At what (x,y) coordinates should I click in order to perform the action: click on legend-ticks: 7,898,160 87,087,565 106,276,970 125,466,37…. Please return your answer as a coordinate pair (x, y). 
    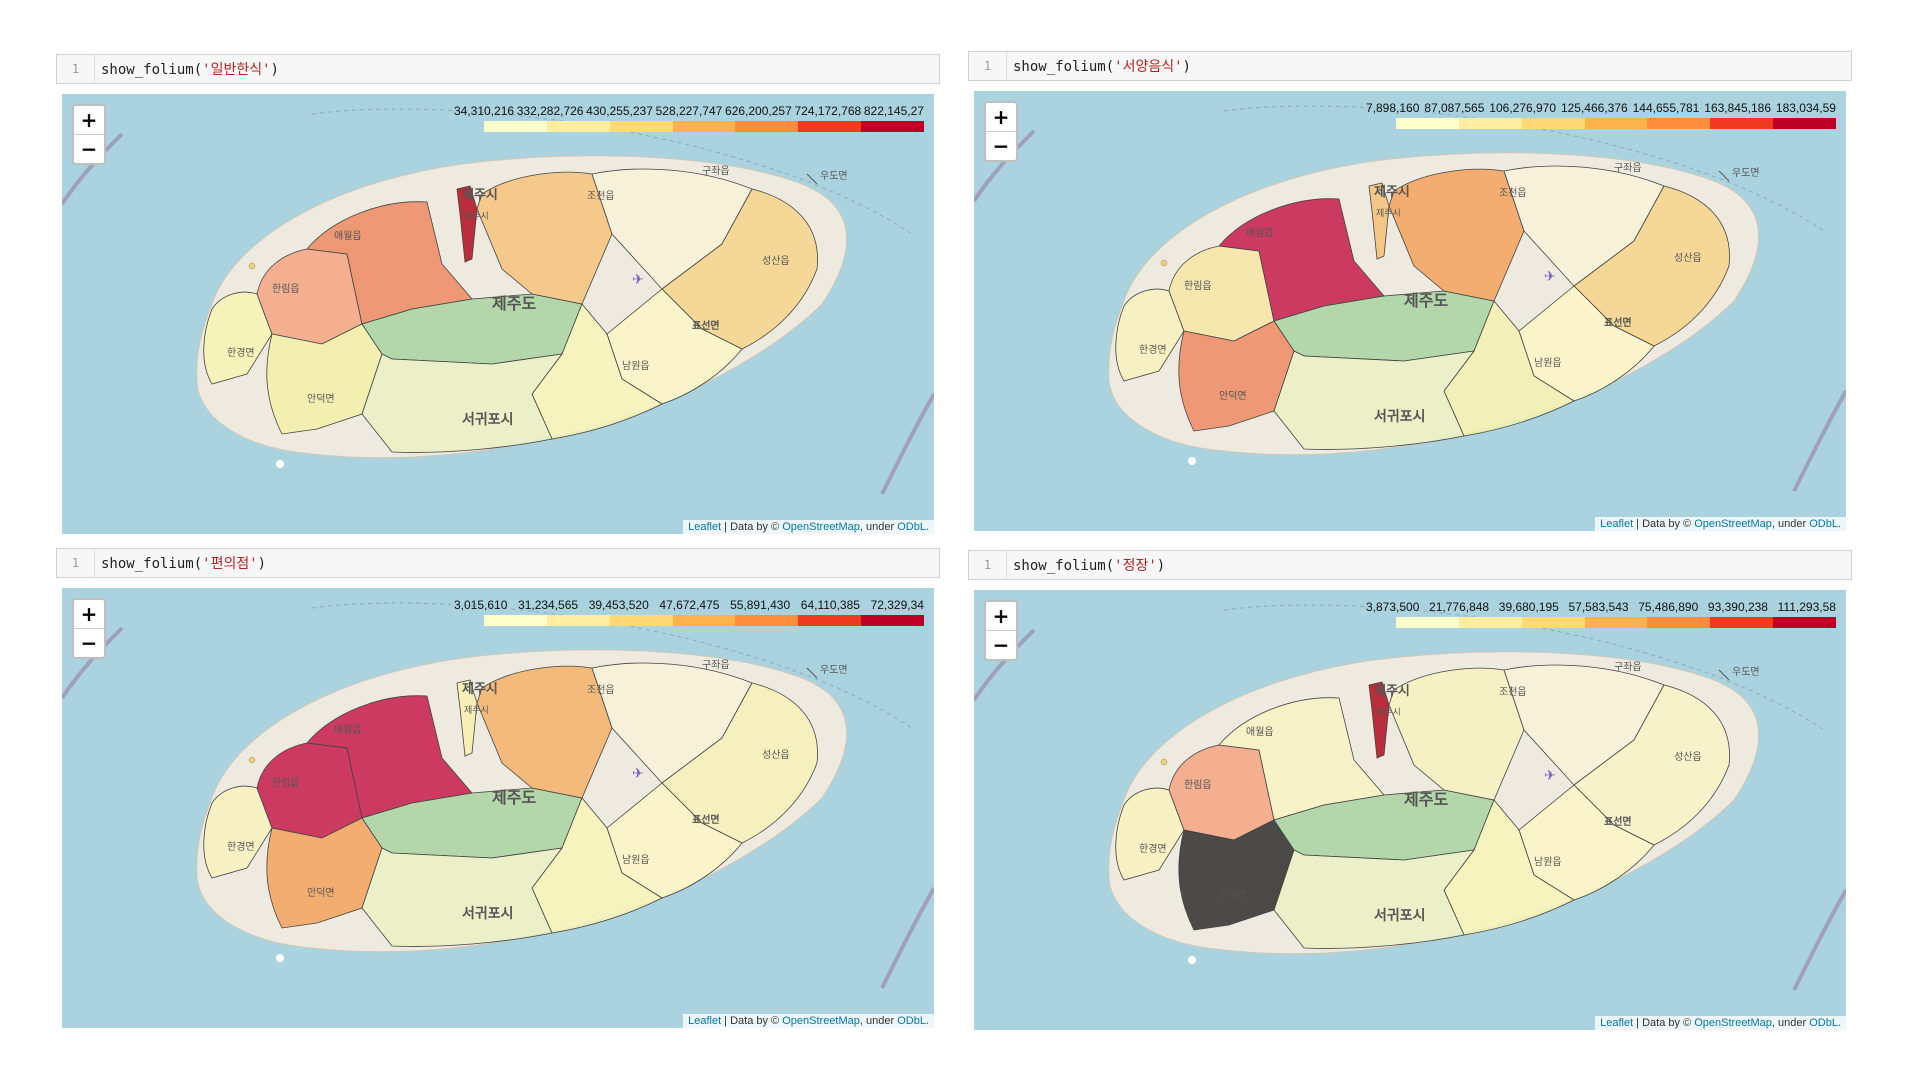
    Looking at the image, I should click on (1601, 108).